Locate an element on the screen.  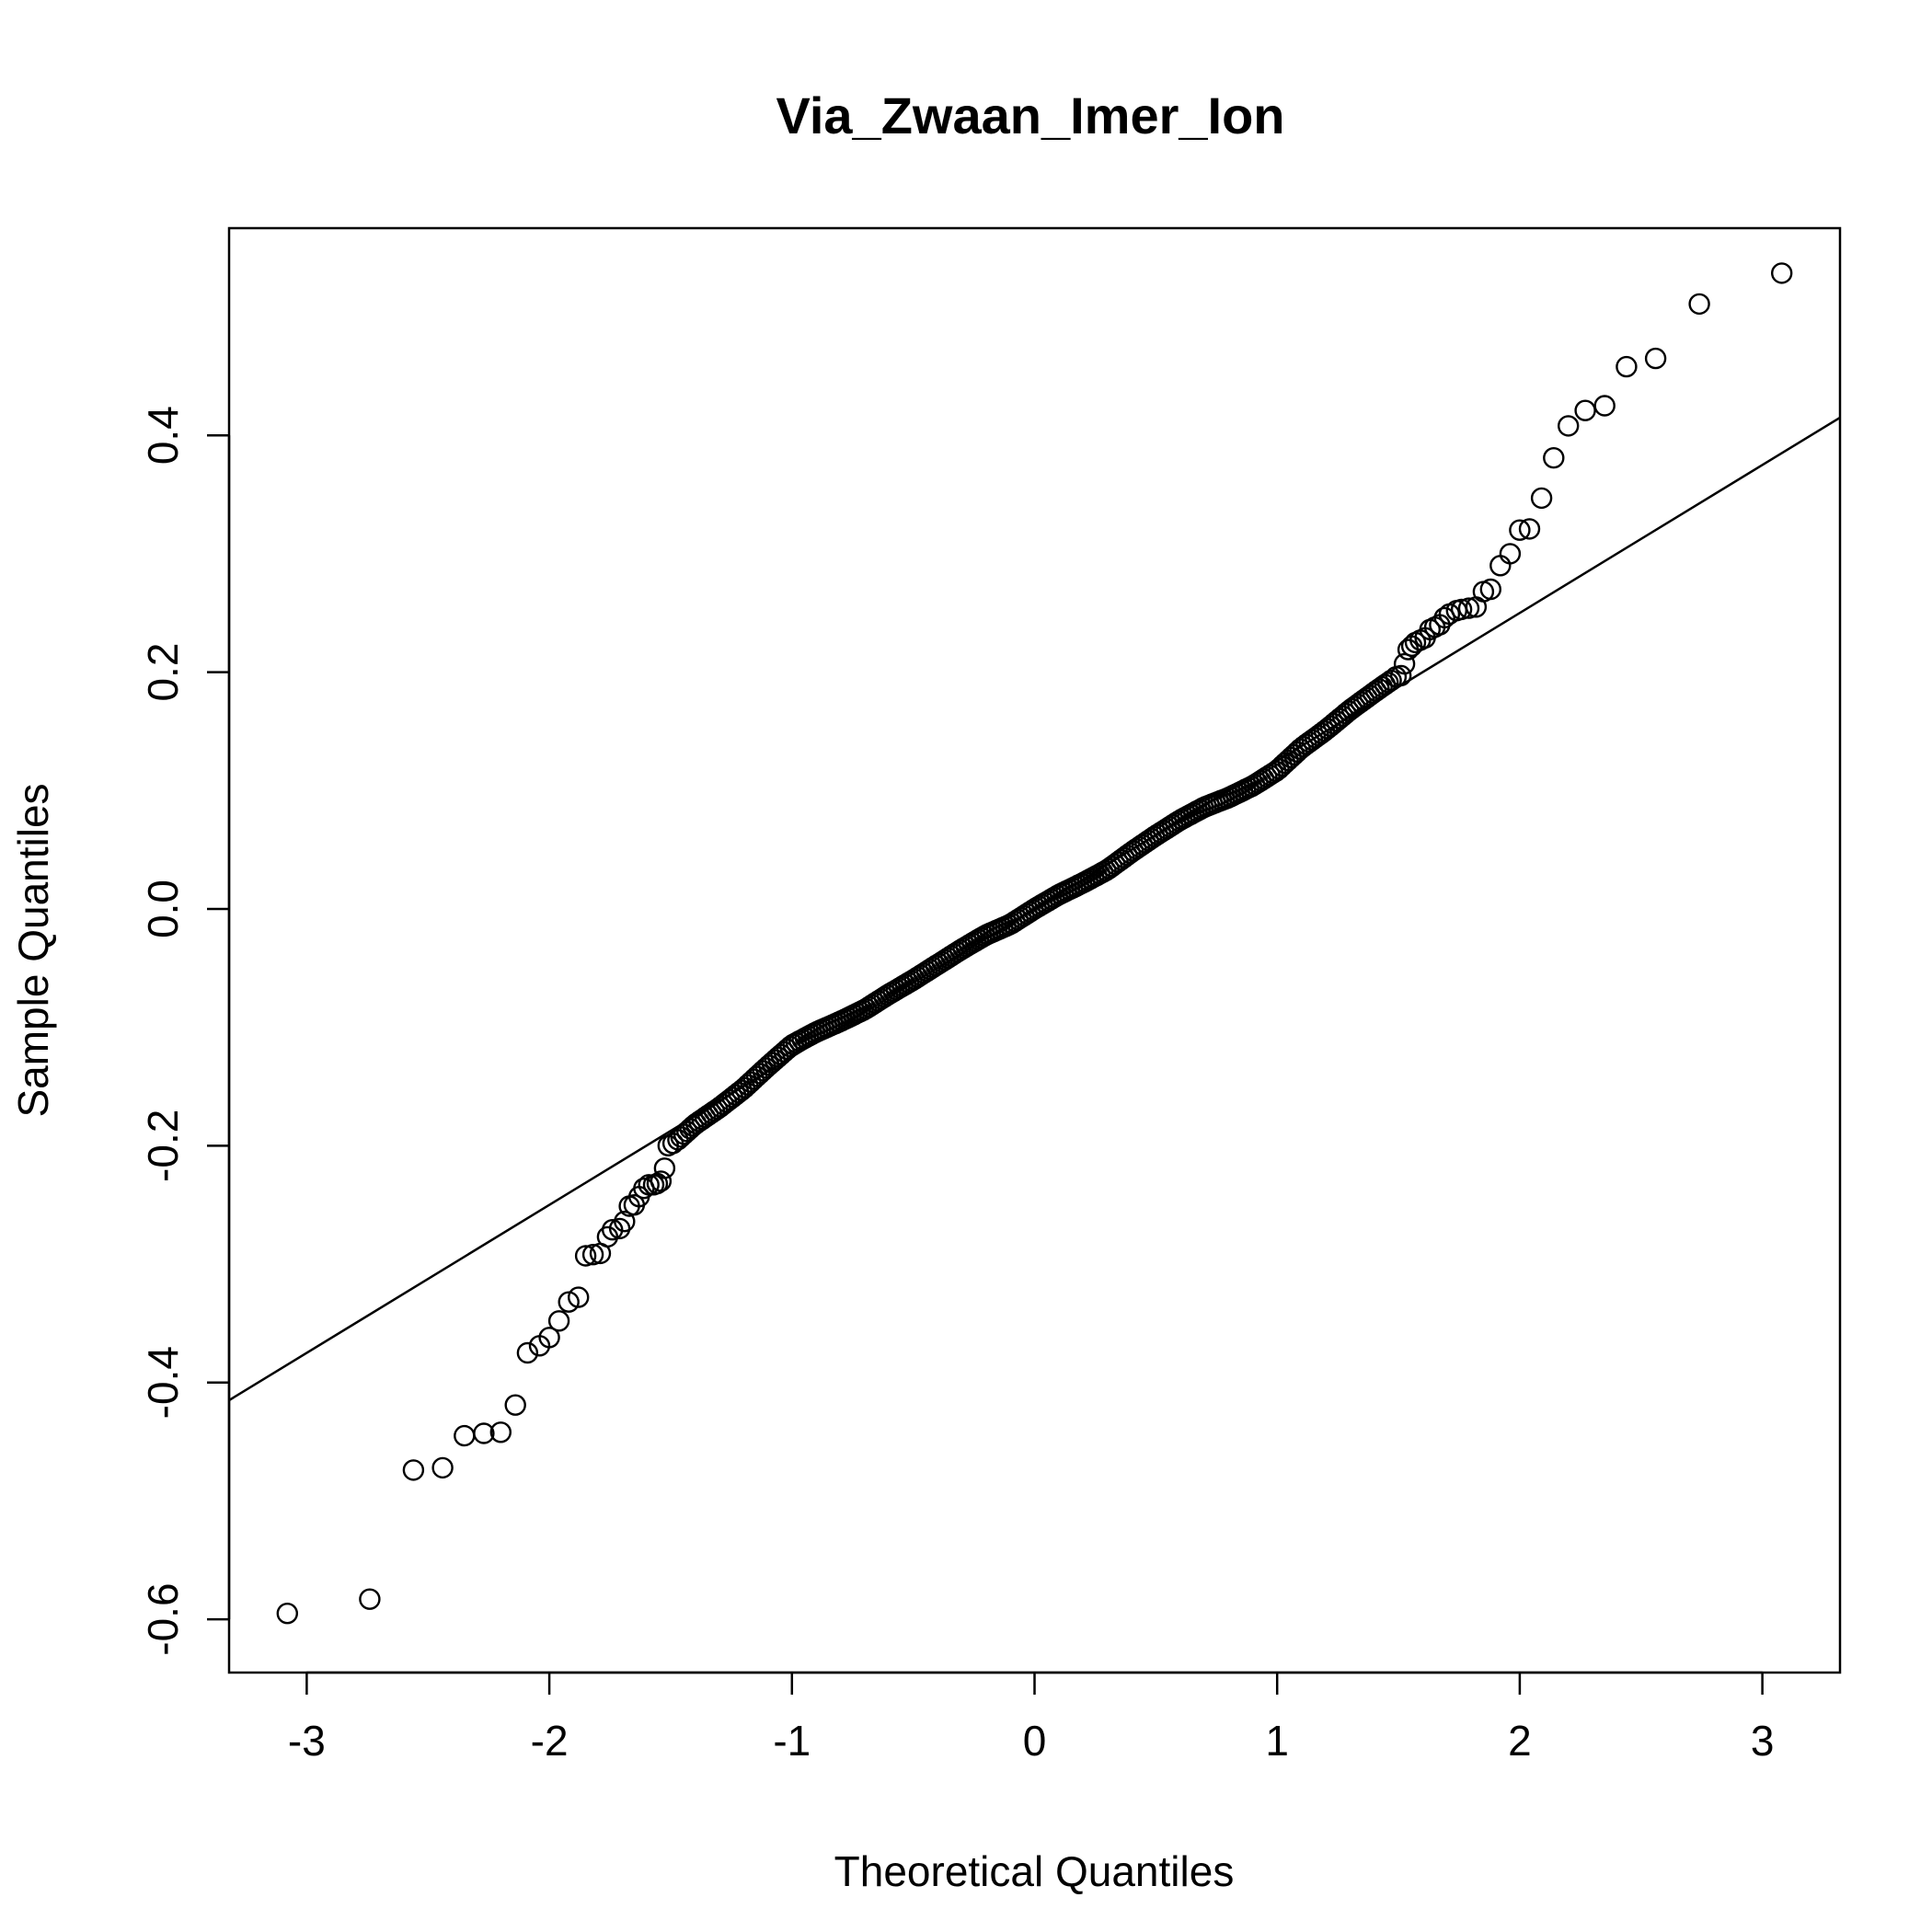
x-tick-label: 0 is located at coordinates (1035, 1741).